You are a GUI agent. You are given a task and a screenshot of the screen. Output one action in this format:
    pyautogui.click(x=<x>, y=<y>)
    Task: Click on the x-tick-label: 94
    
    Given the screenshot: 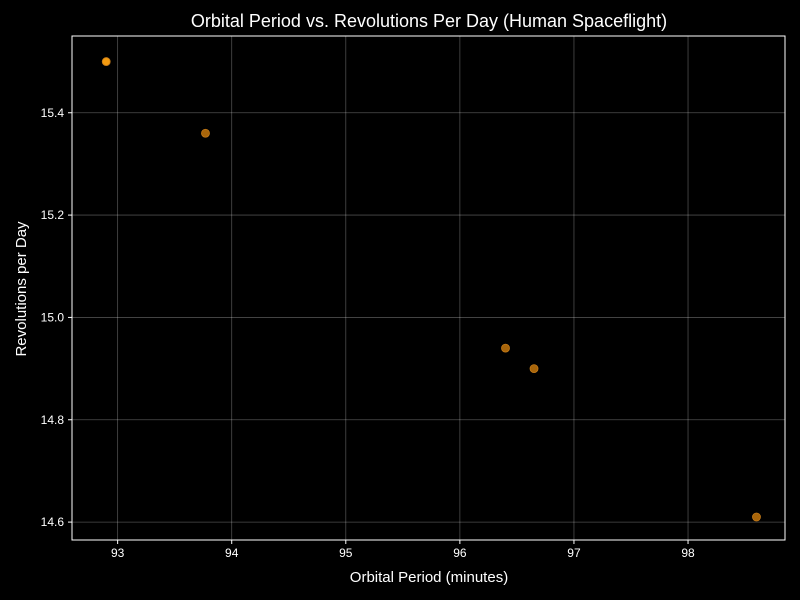 What is the action you would take?
    pyautogui.click(x=232, y=553)
    